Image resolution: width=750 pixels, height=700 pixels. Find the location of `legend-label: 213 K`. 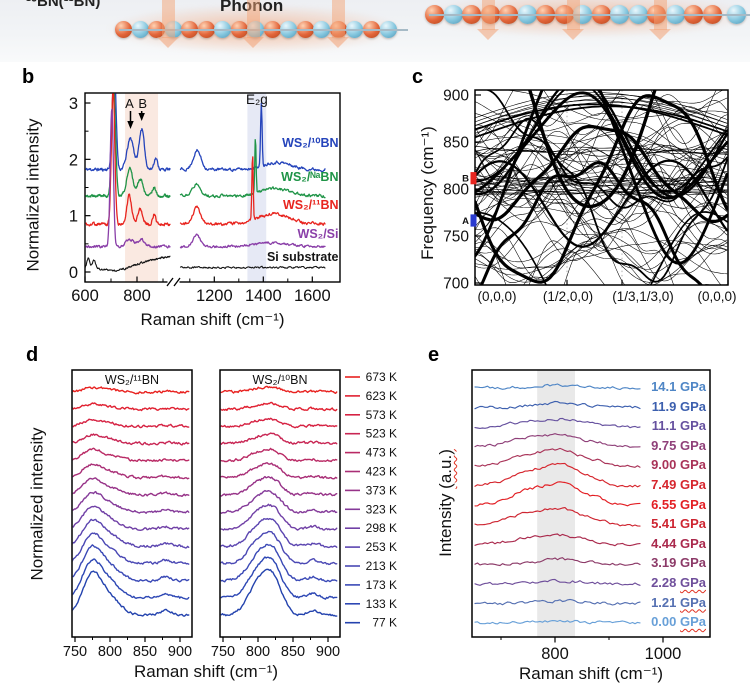

legend-label: 213 K is located at coordinates (381, 566).